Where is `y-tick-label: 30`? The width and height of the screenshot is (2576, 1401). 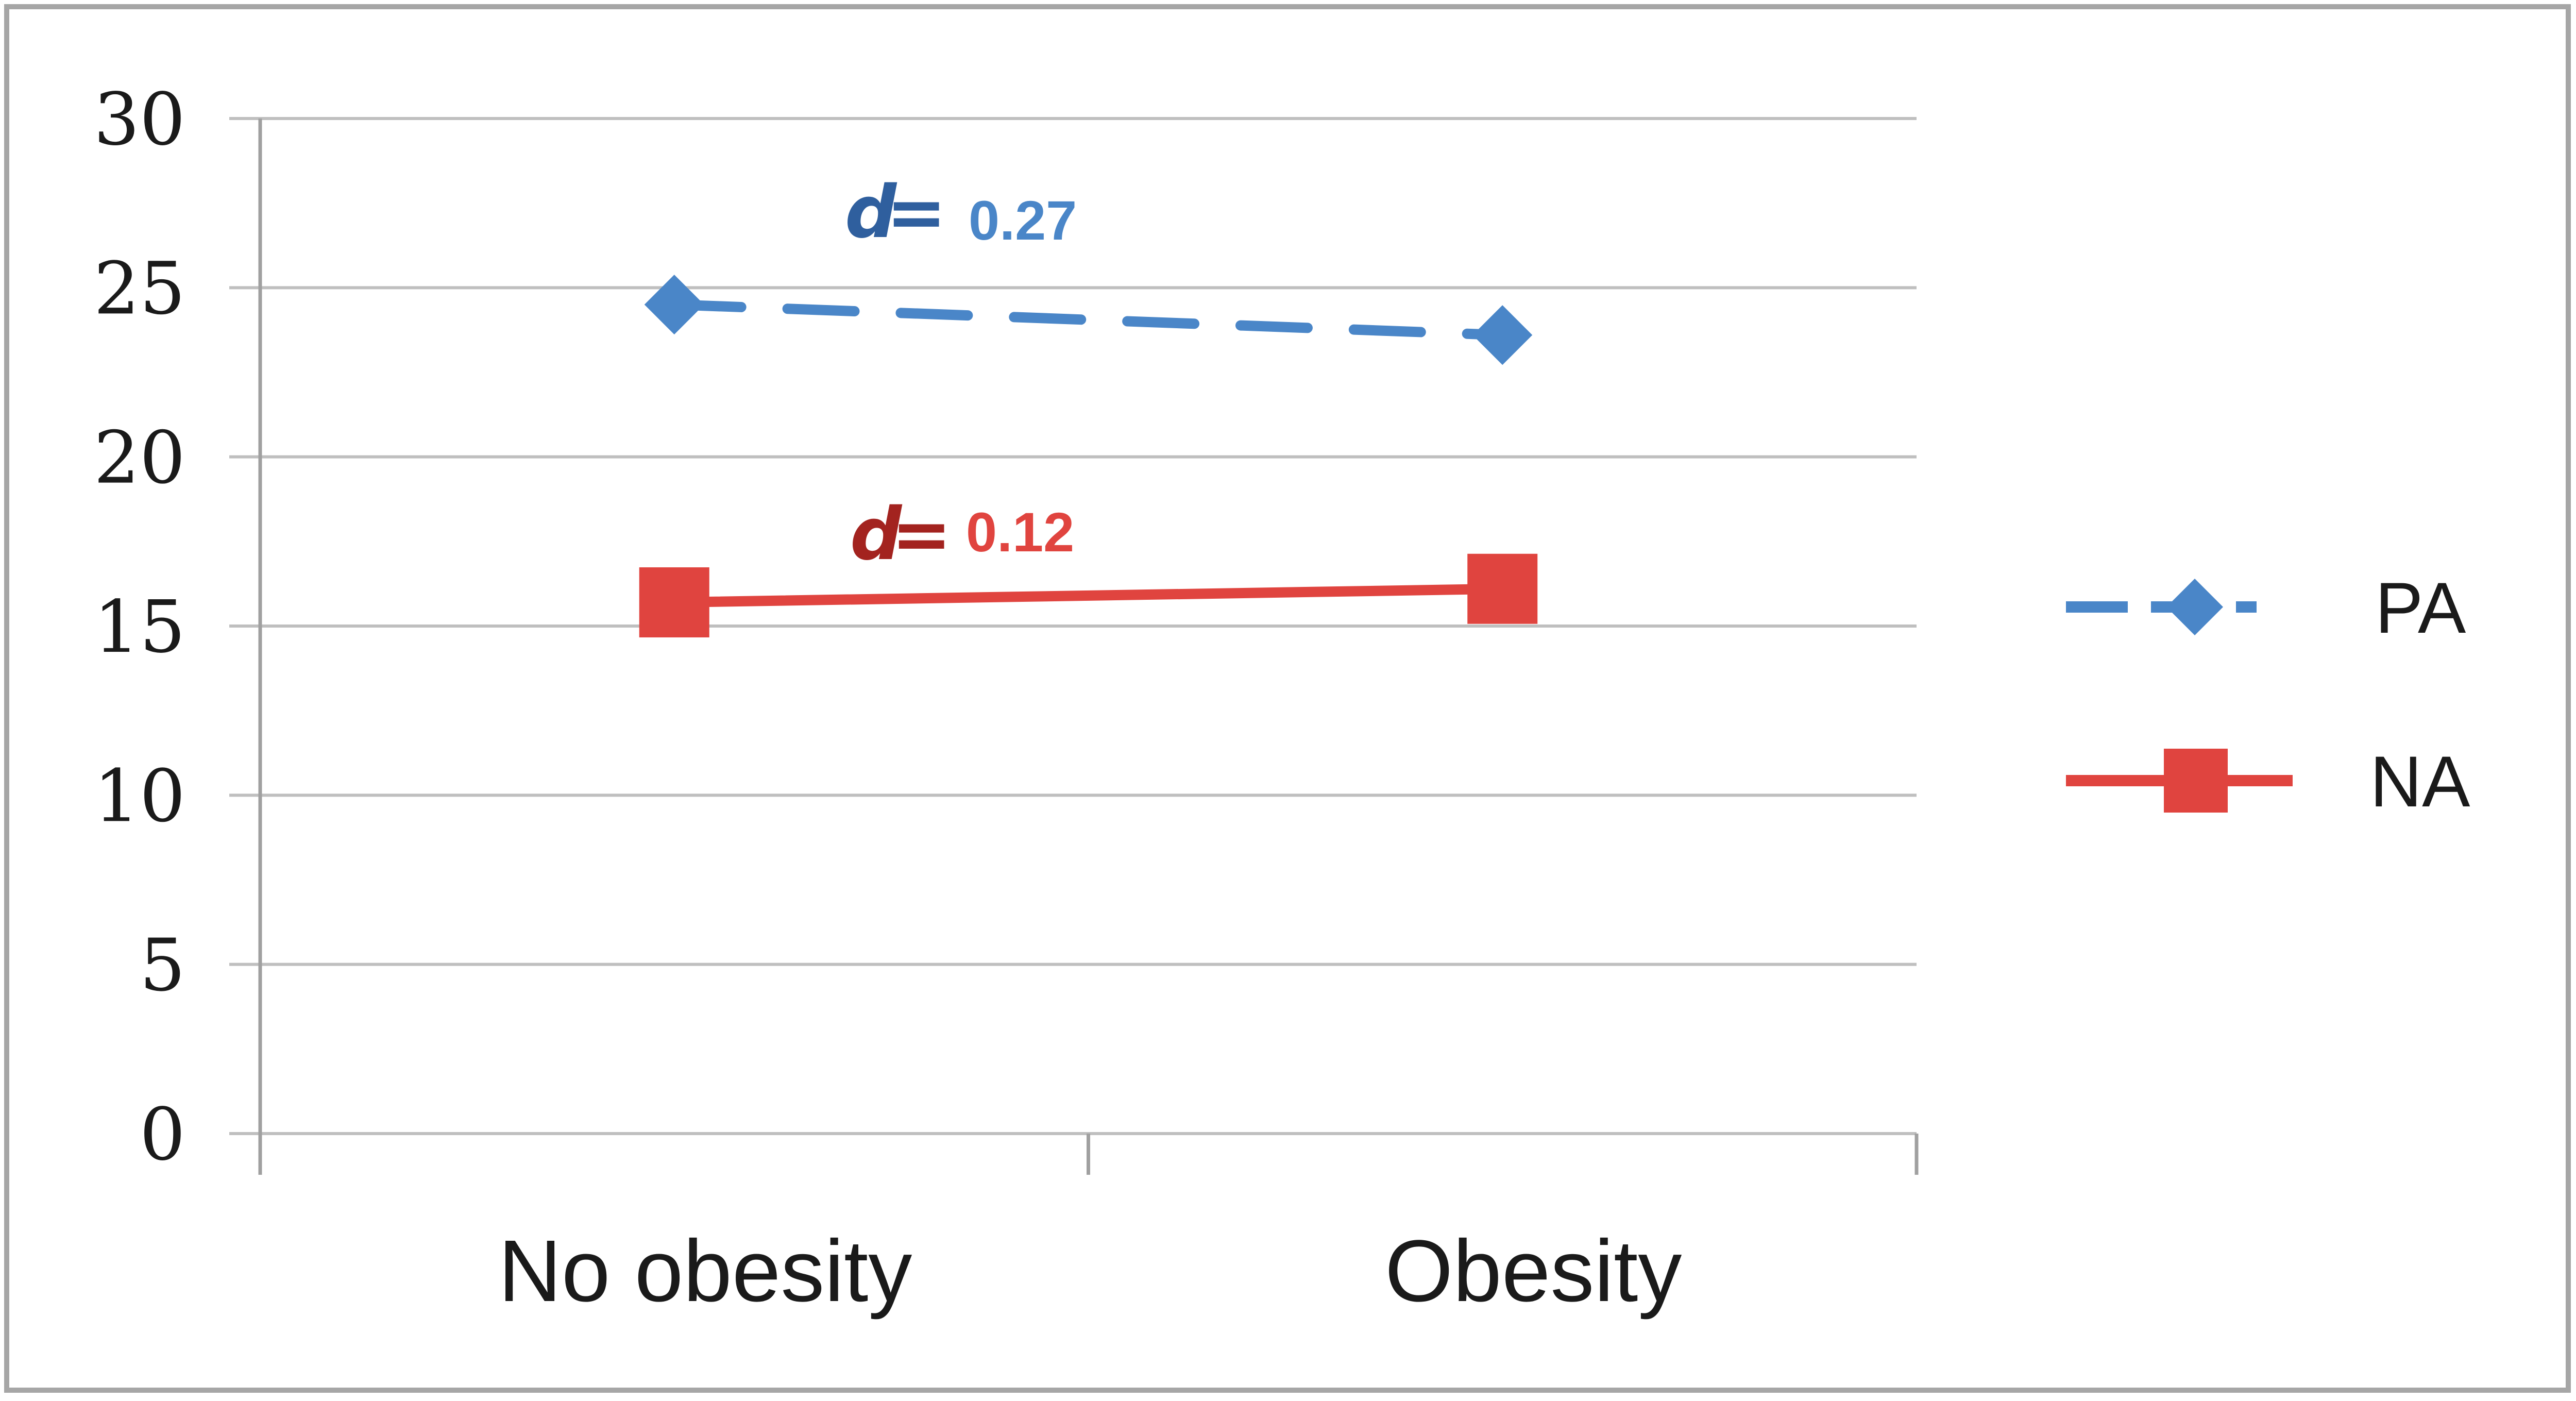 y-tick-label: 30 is located at coordinates (139, 120).